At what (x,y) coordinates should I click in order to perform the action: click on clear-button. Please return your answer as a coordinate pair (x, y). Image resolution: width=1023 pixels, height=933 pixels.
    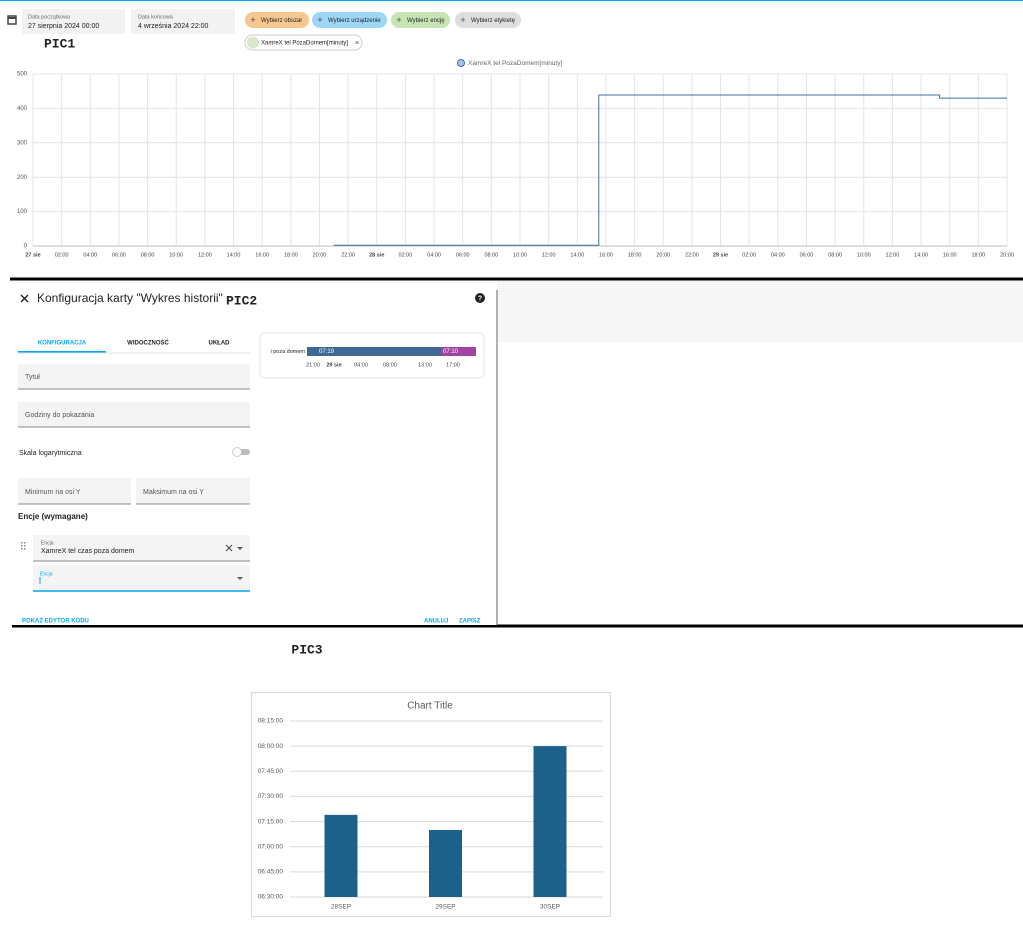
    Looking at the image, I should click on (229, 548).